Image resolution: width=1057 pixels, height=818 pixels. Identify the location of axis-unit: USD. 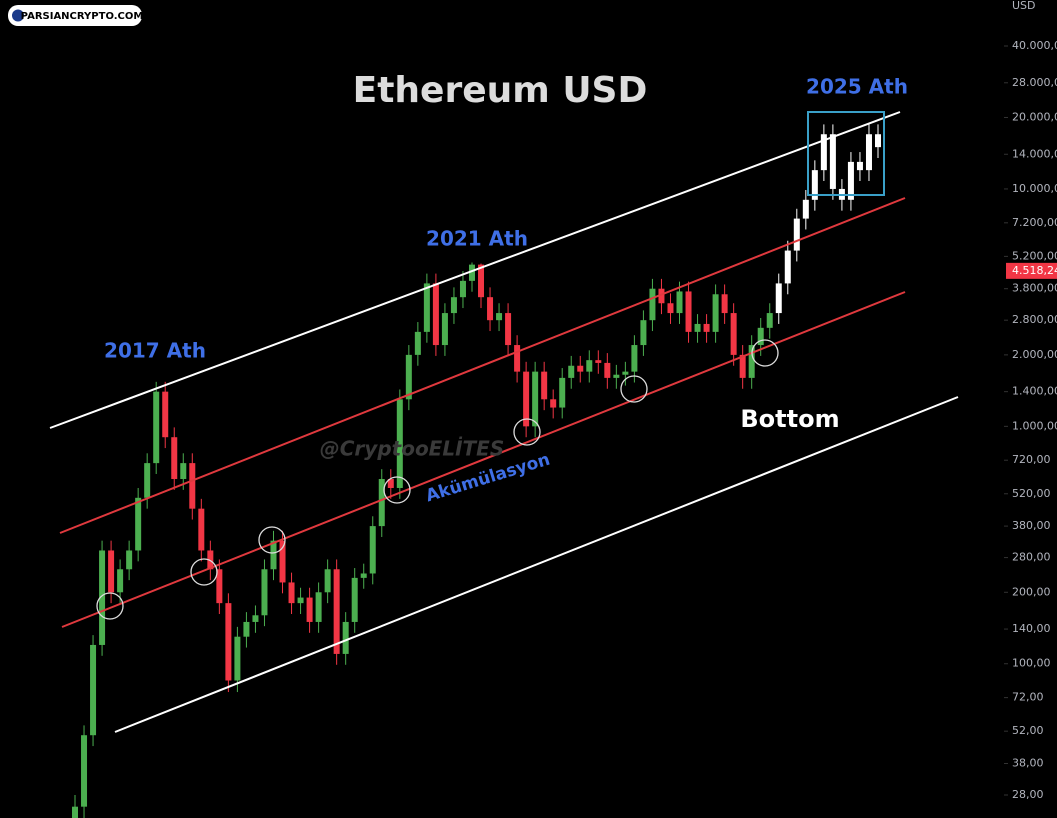
(1024, 6).